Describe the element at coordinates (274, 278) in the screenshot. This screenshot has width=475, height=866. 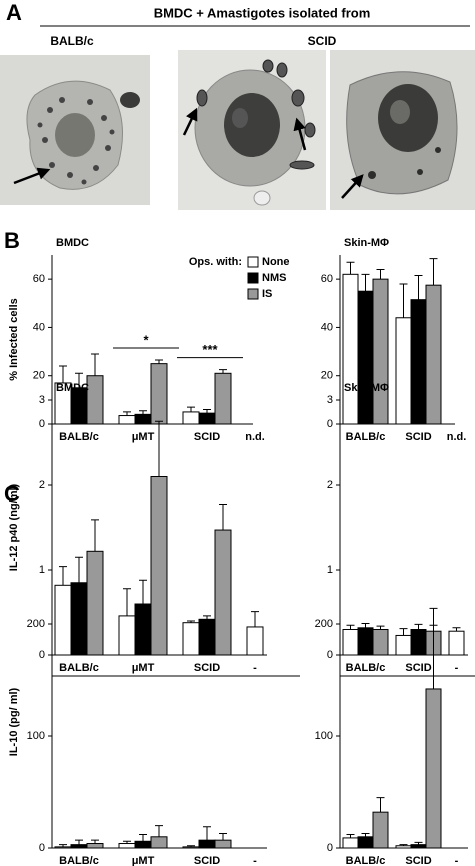
I see `legend-label: NMS` at that location.